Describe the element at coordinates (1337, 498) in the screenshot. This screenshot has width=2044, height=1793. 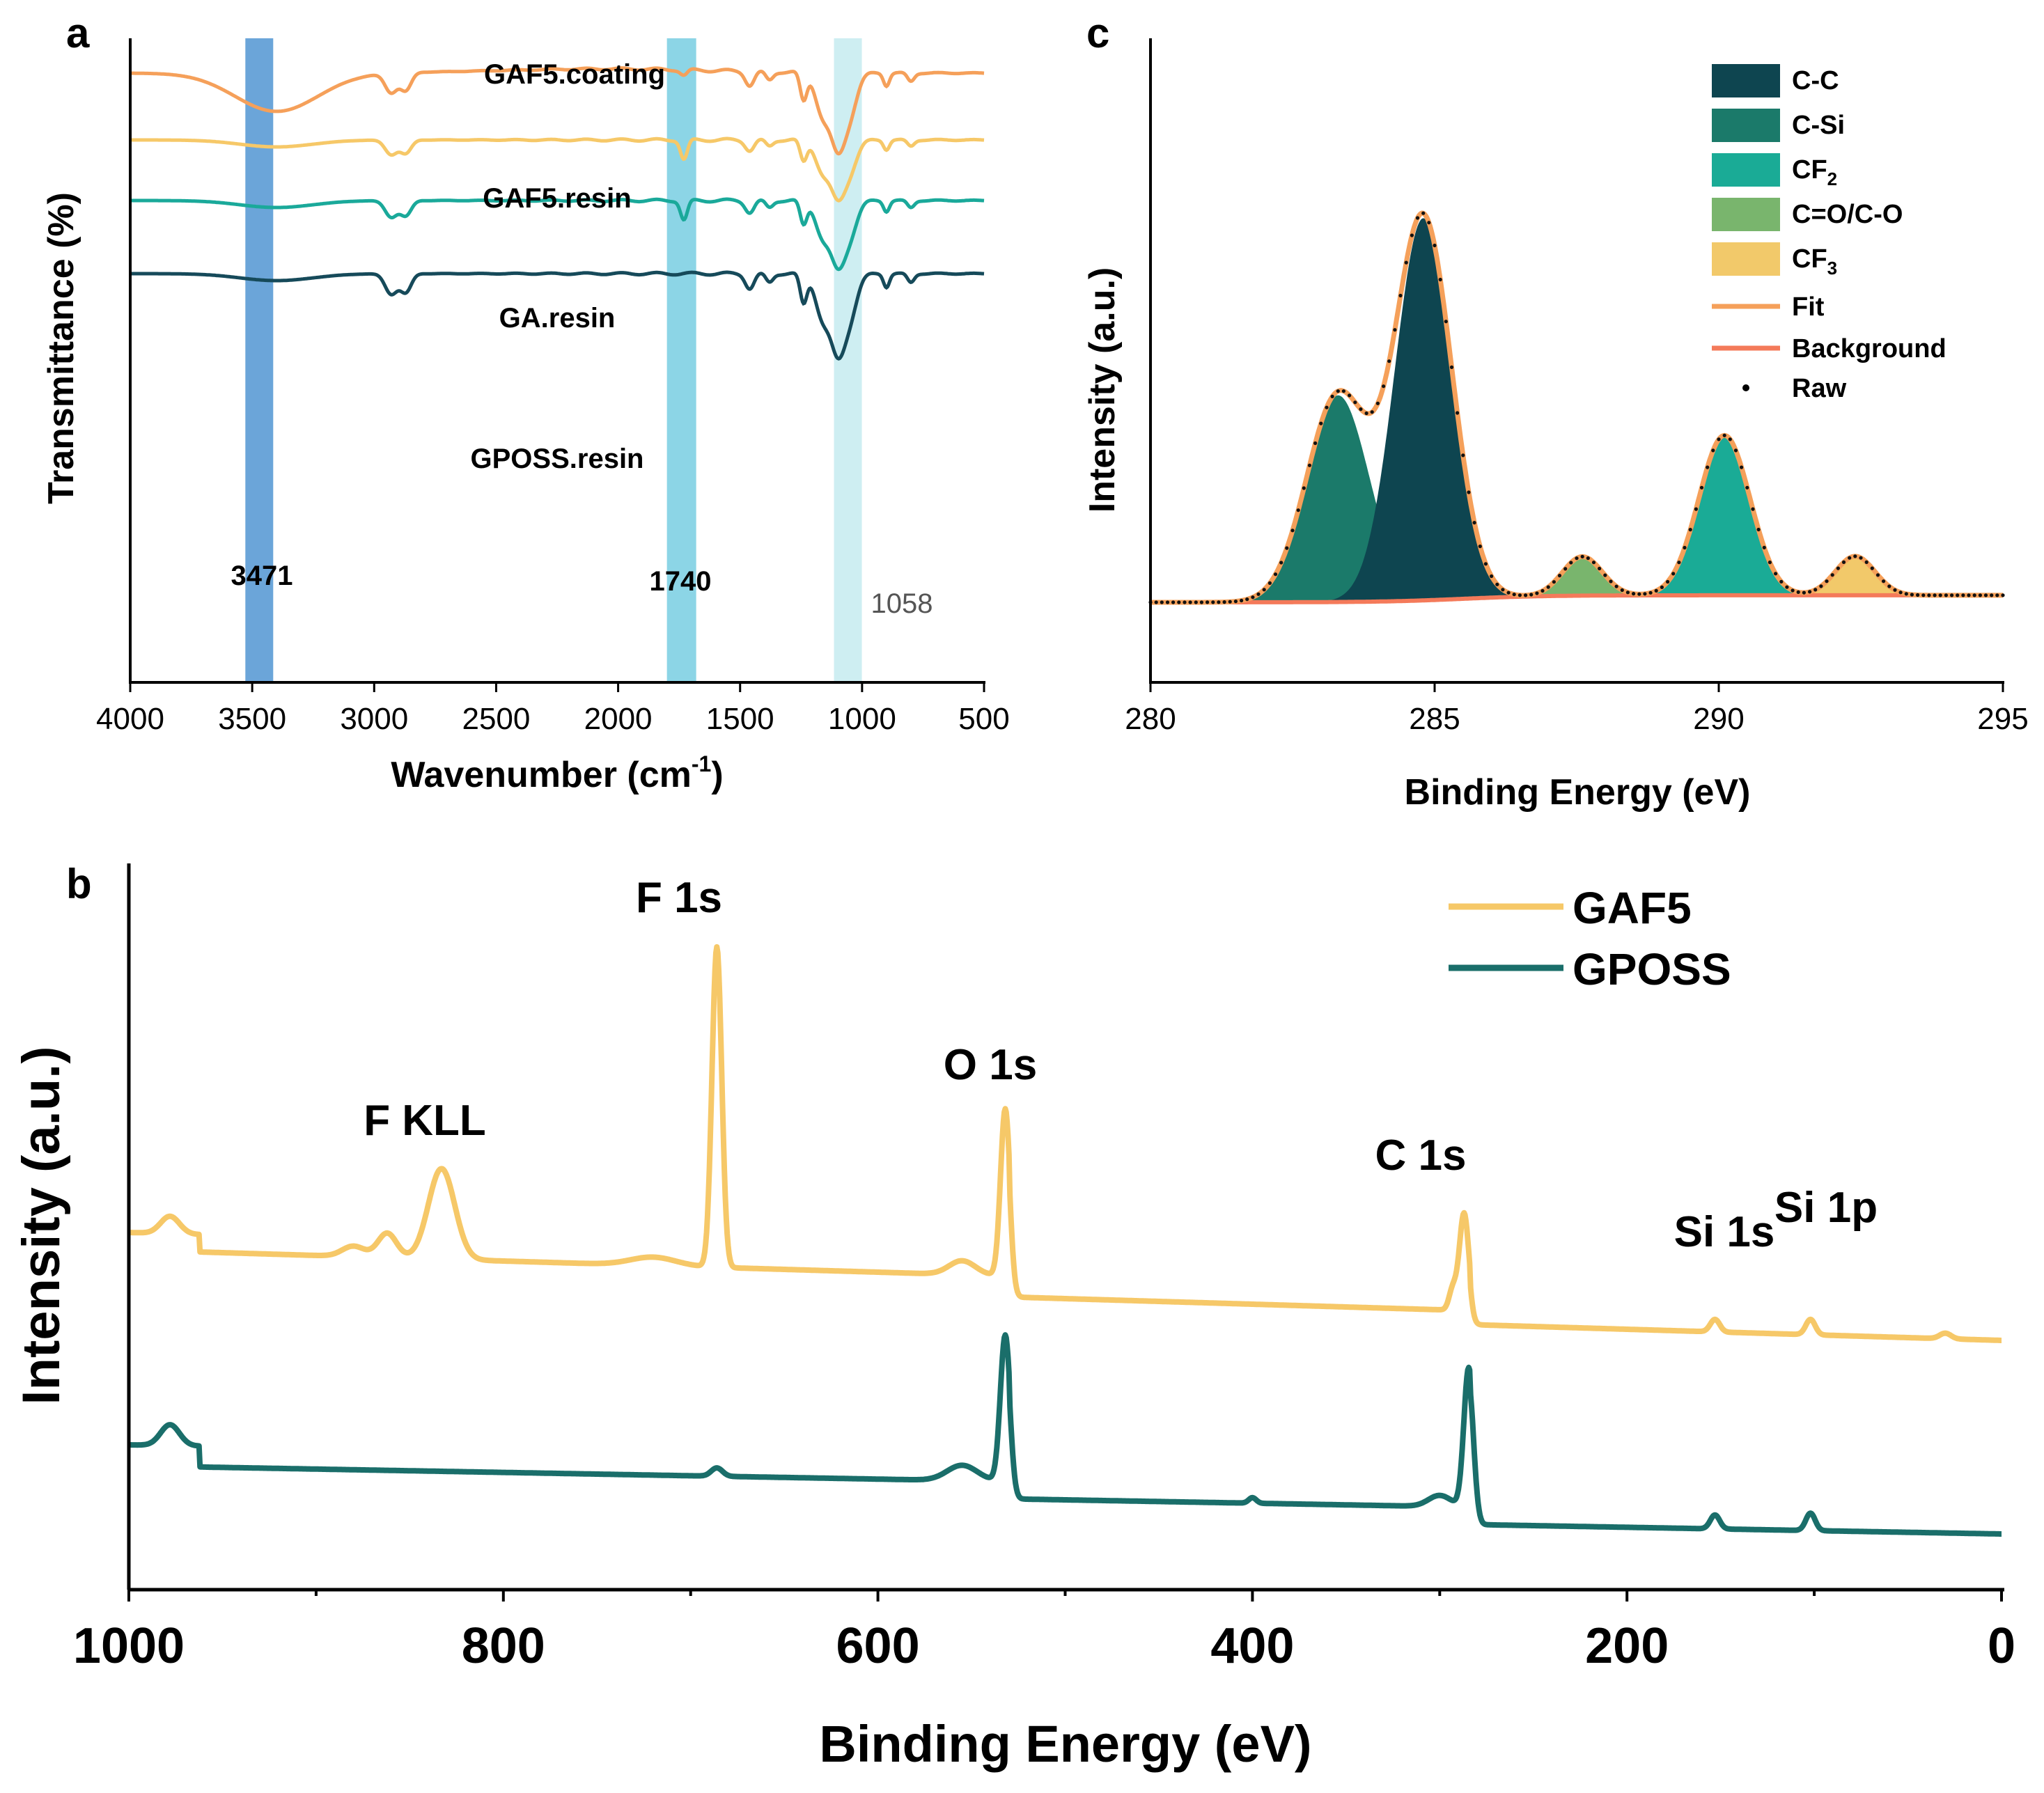
I see `component-C-Si` at that location.